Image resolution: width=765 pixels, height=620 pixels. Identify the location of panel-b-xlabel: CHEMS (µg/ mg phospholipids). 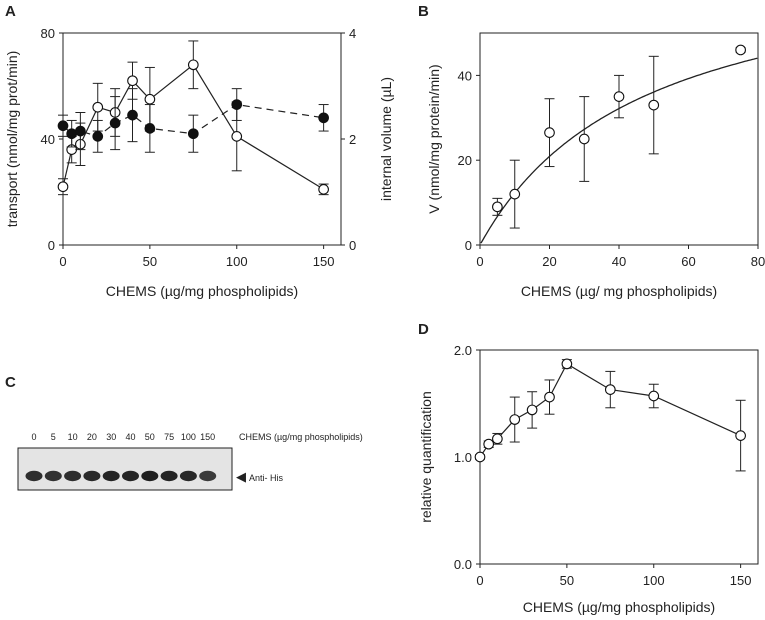
(619, 291).